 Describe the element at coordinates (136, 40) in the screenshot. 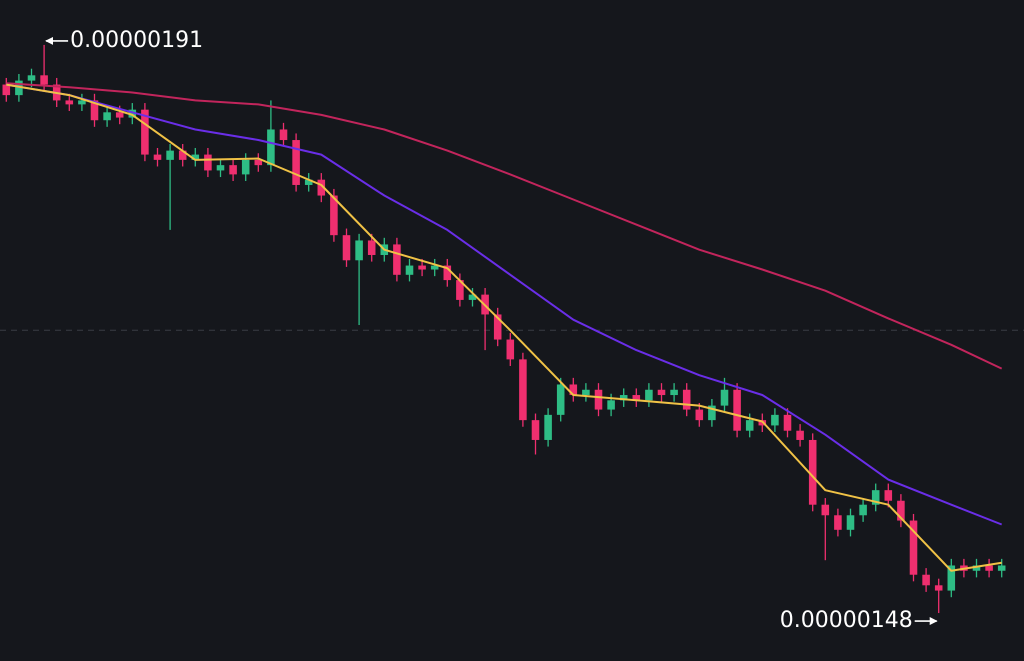

I see `annotation-label: 0.00000191` at that location.